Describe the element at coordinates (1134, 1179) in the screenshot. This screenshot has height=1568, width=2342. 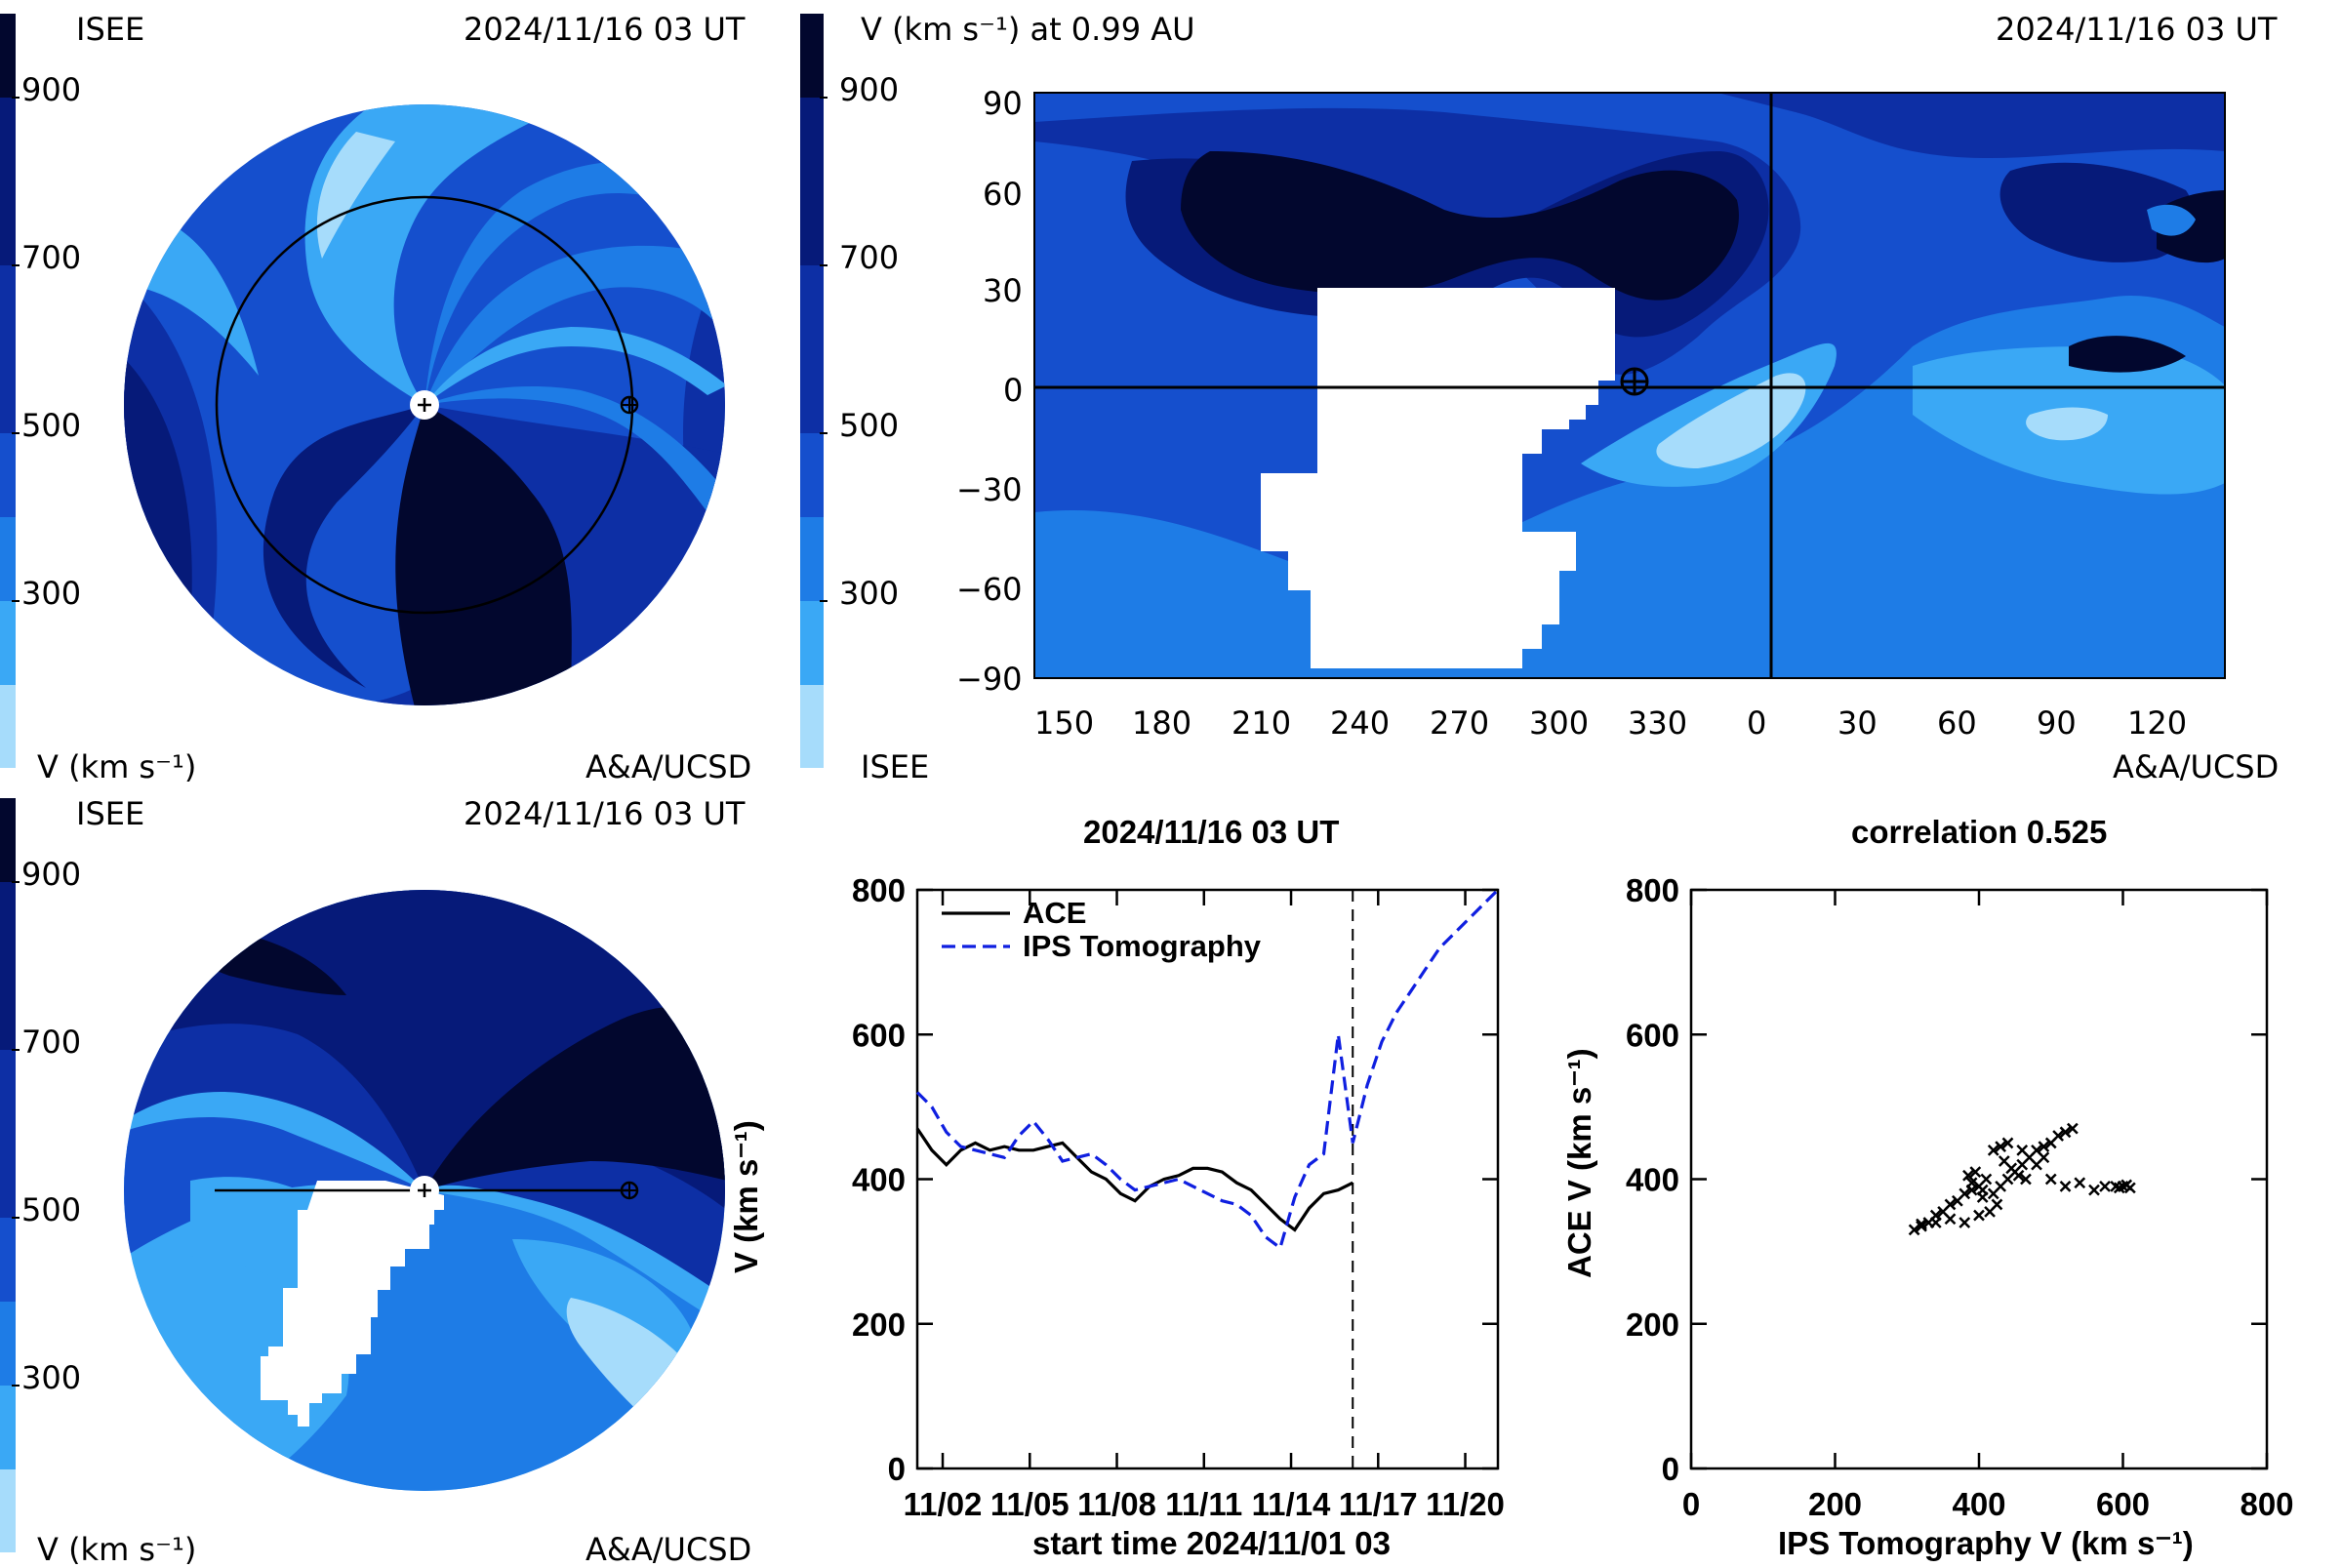
I see `series-line-ace` at that location.